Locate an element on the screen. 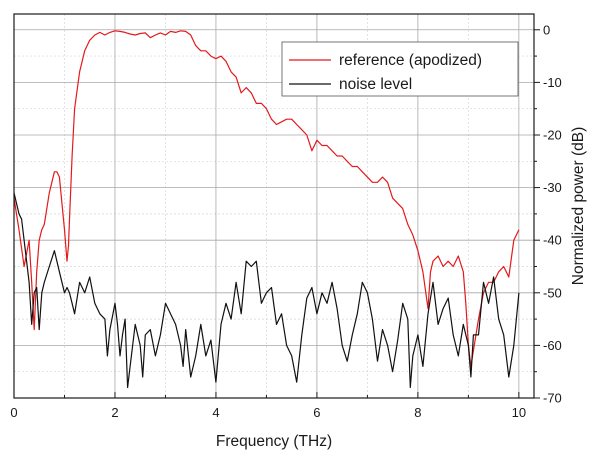 This screenshot has width=595, height=452. y-tick-label: -10 is located at coordinates (552, 82).